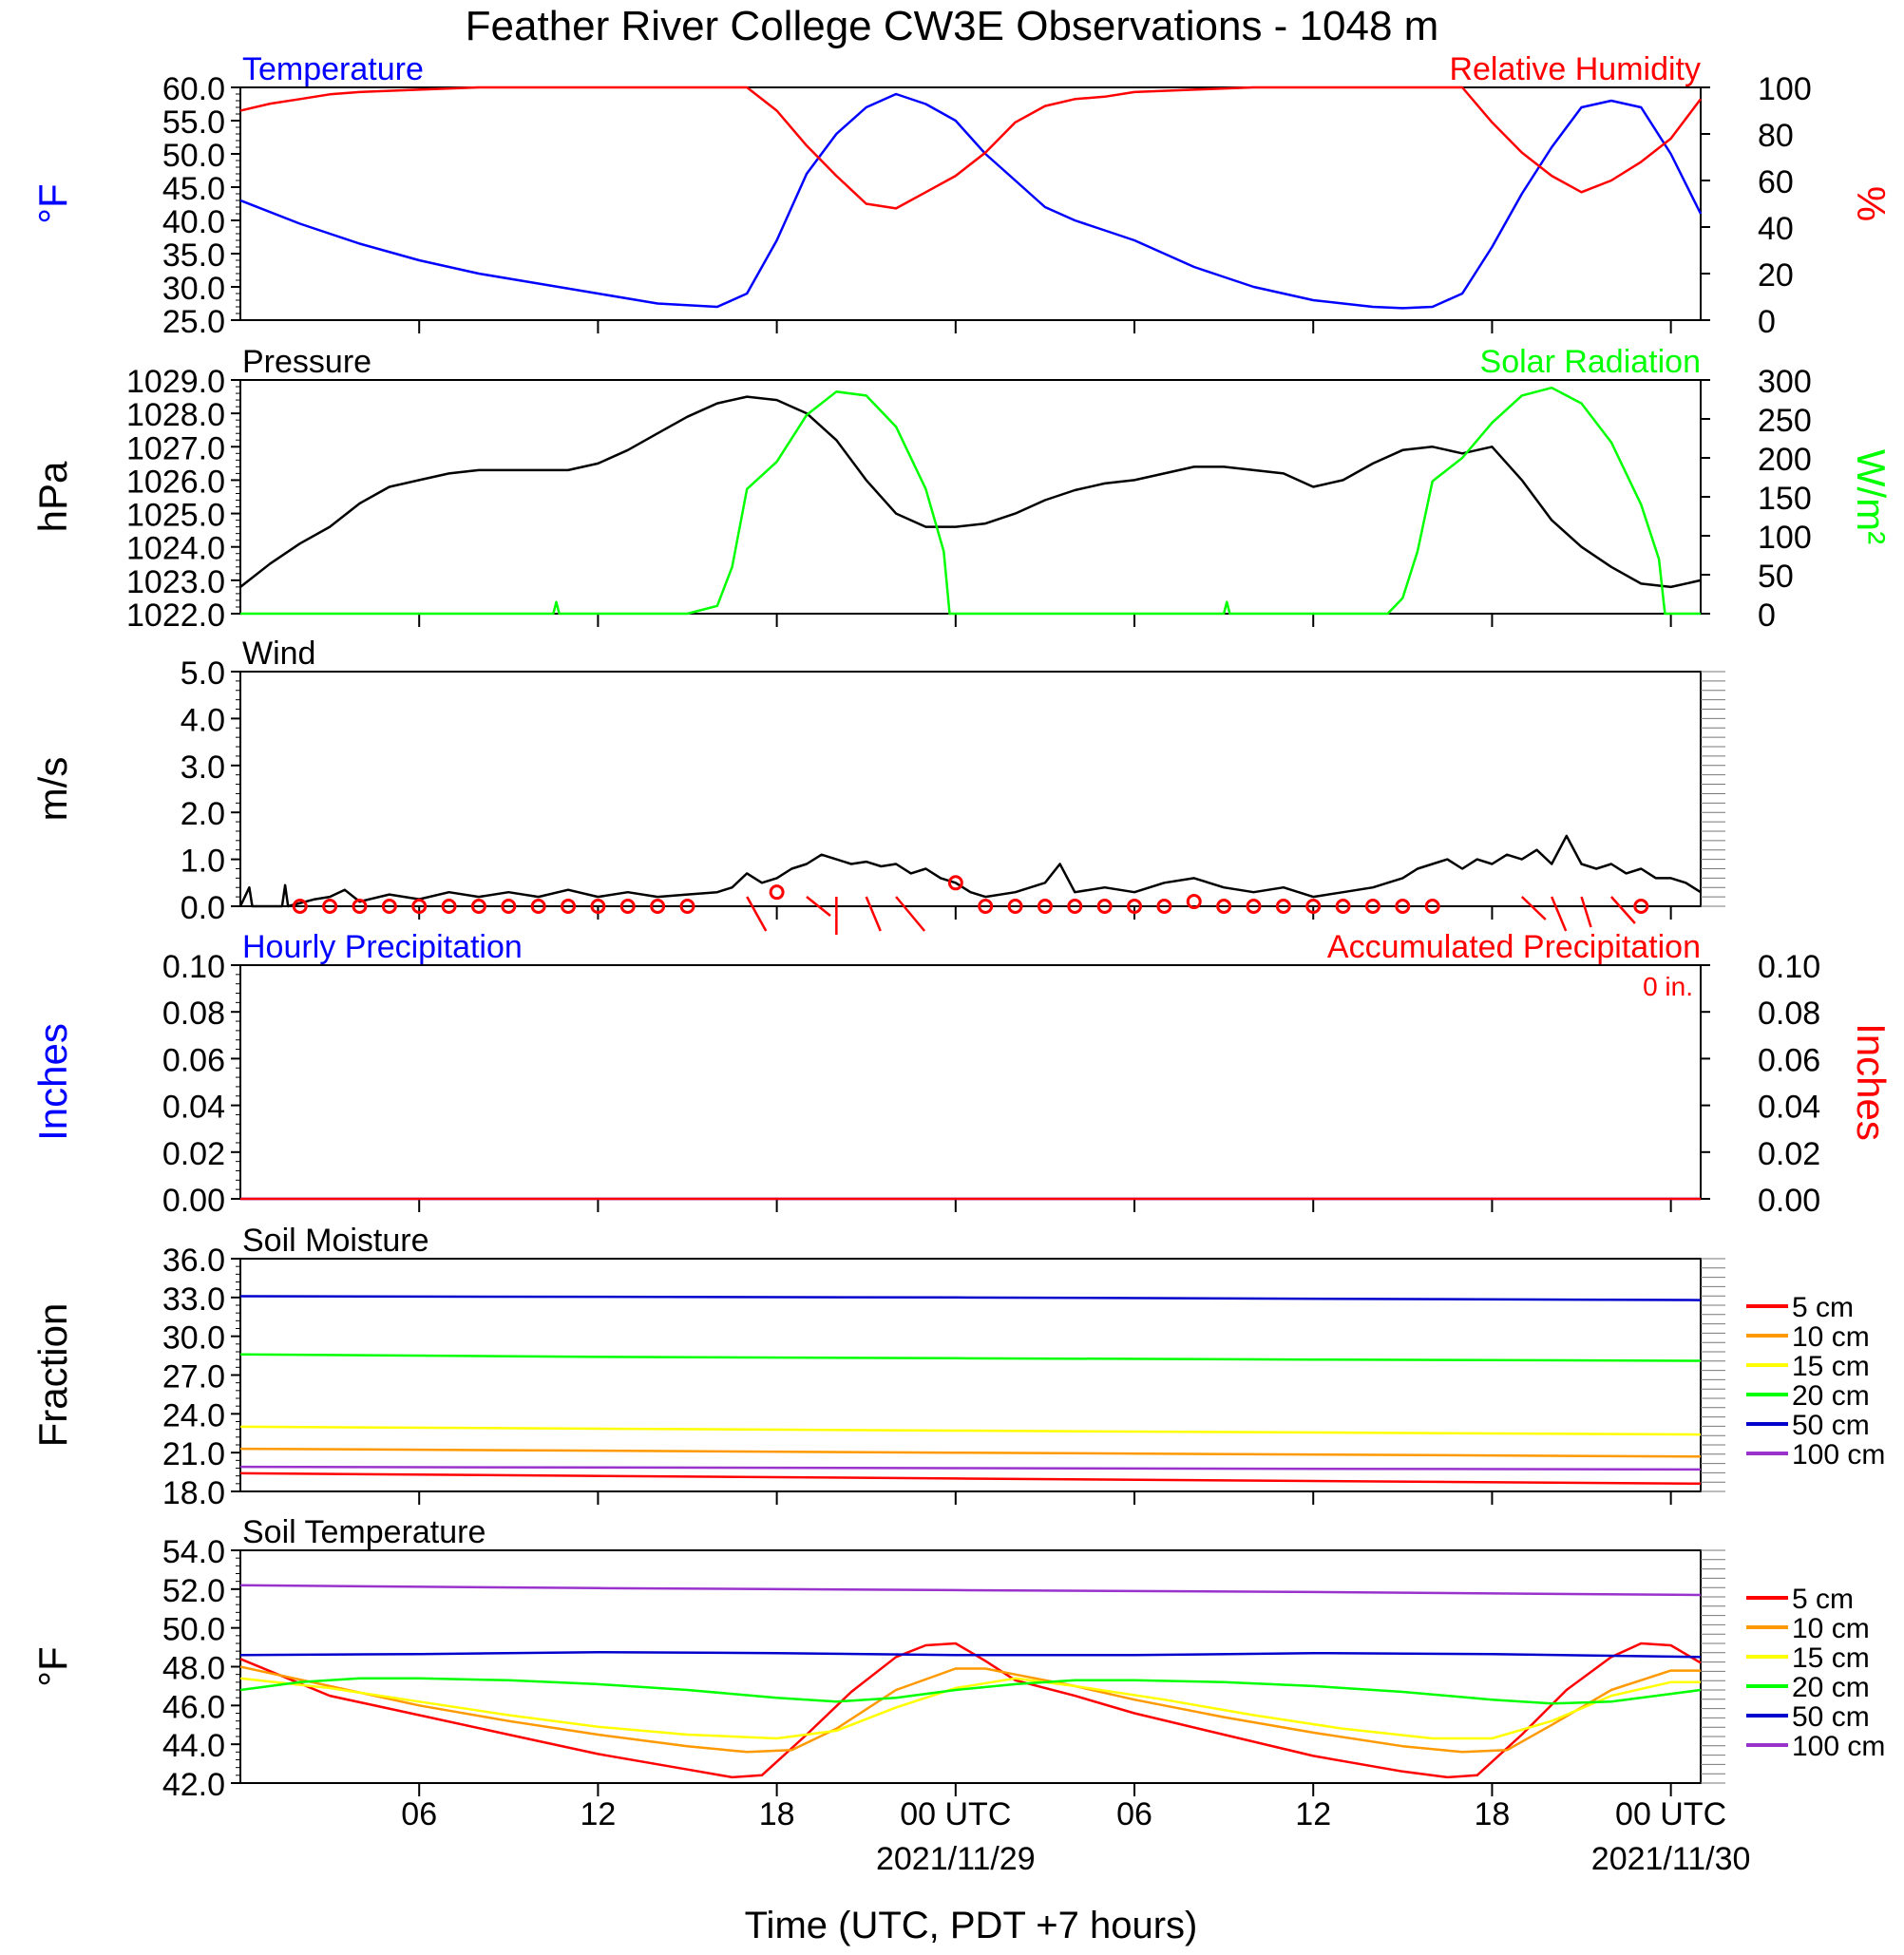 The width and height of the screenshot is (1904, 1955). I want to click on y-tick-label: 52.0, so click(193, 1591).